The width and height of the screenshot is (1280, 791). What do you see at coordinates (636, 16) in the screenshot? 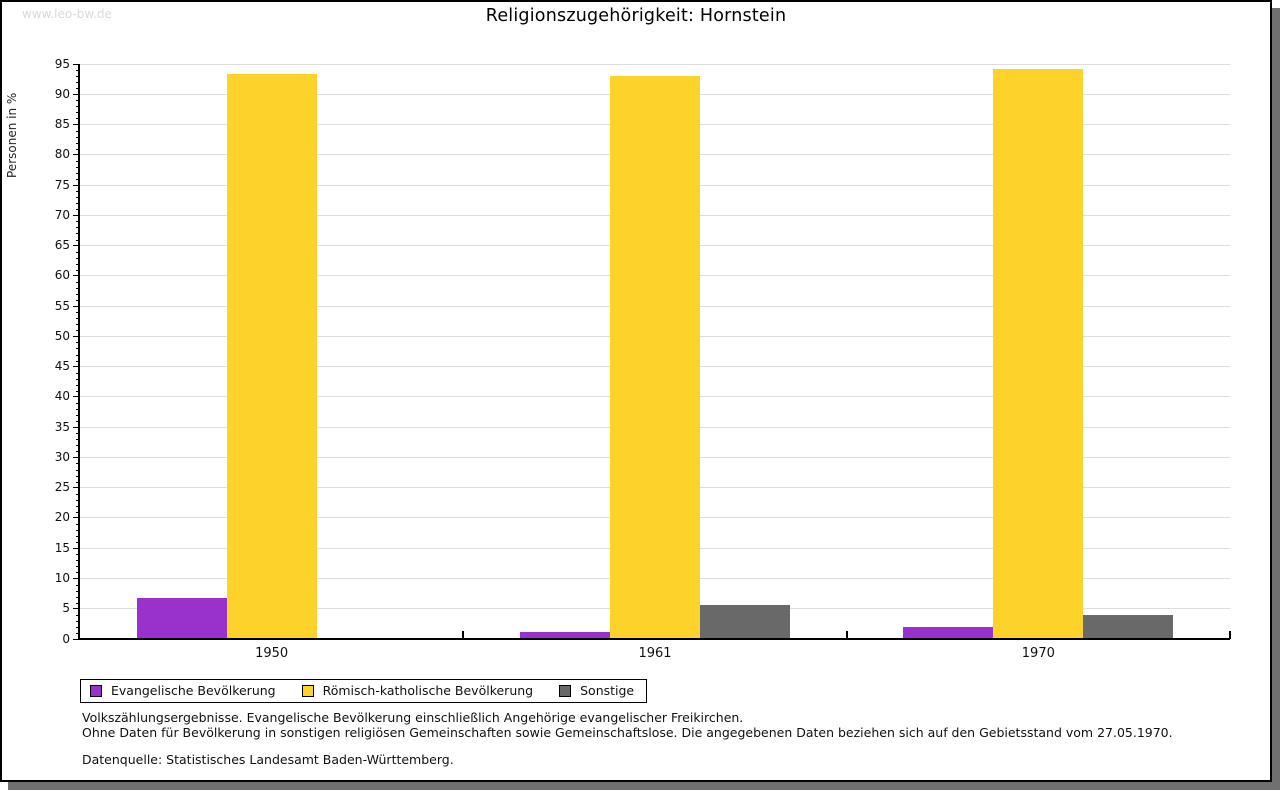
I see `chart-title: Religionszugehörigkeit: Hornstein` at bounding box center [636, 16].